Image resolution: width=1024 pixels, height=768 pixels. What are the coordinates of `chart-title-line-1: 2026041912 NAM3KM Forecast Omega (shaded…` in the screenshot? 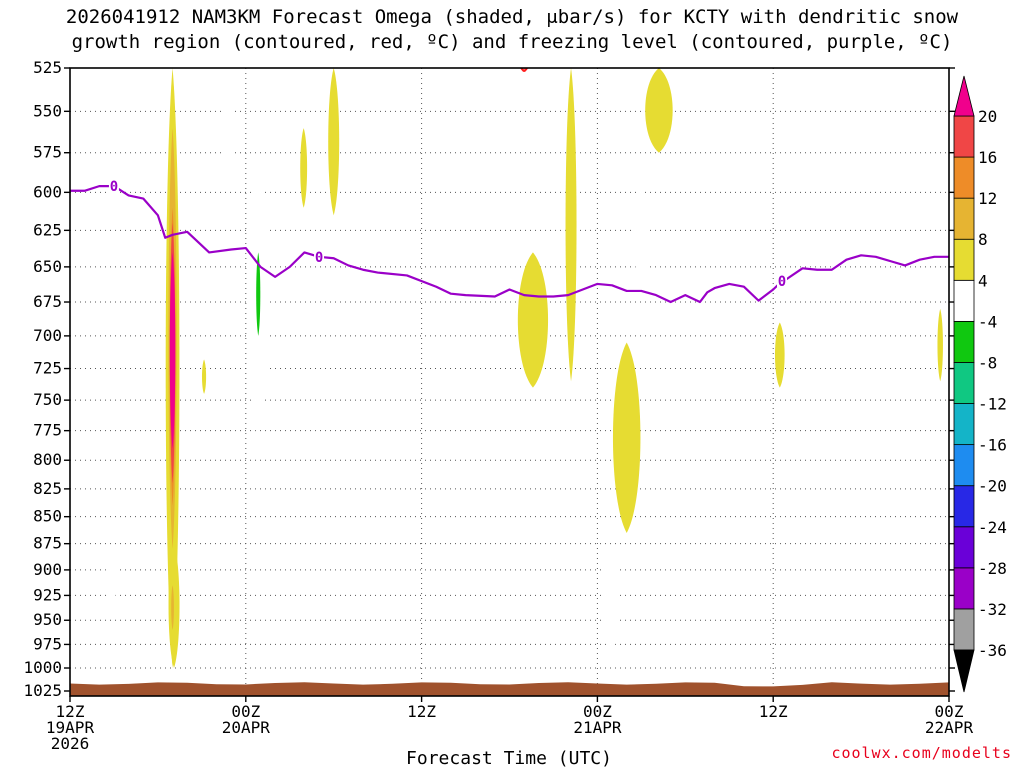 It's located at (512, 17).